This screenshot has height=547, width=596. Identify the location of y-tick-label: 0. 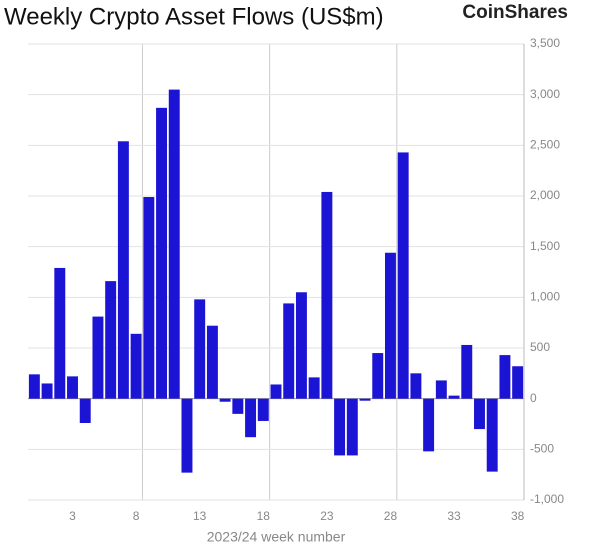
(533, 398).